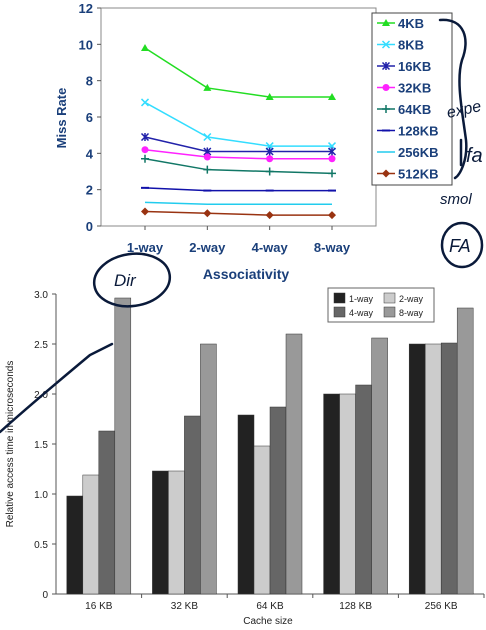  Describe the element at coordinates (464, 110) in the screenshot. I see `exp-note: expe` at that location.